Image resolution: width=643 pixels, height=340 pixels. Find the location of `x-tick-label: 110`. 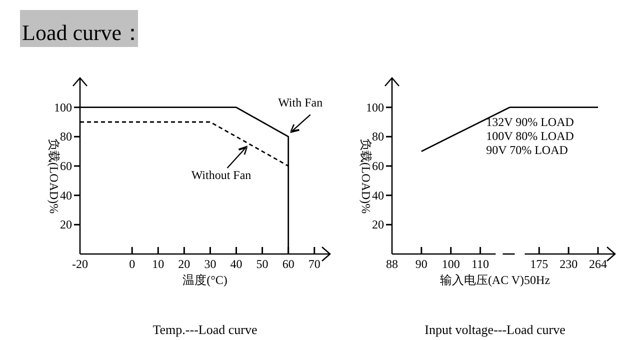

x-tick-label: 110 is located at coordinates (481, 264).